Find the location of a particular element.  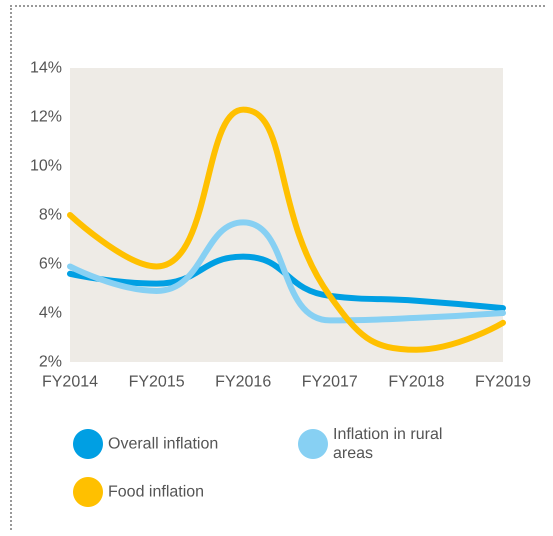

x-tick-label: FY2019 is located at coordinates (503, 382).